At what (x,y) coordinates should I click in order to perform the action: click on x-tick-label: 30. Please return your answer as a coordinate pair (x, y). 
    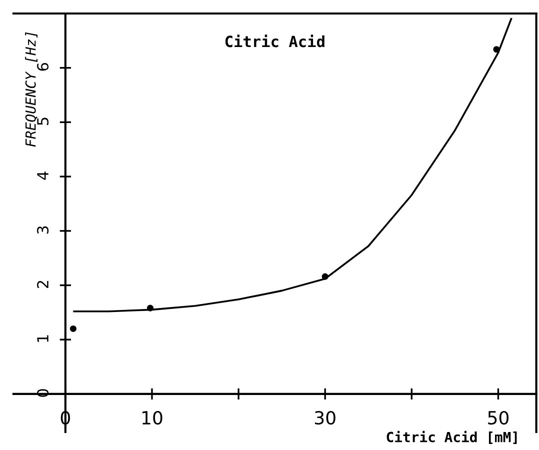
    Looking at the image, I should click on (325, 417).